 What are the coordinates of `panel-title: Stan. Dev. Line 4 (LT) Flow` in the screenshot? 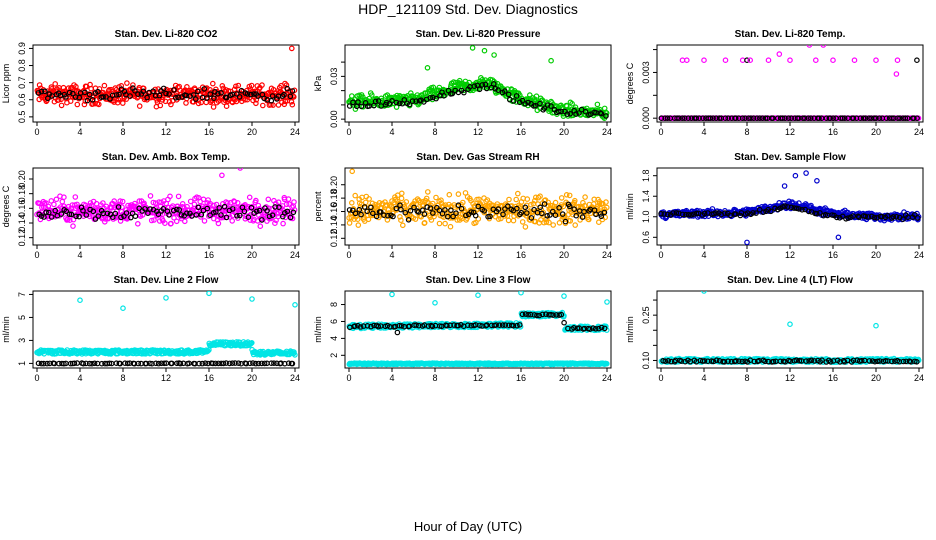 It's located at (790, 280).